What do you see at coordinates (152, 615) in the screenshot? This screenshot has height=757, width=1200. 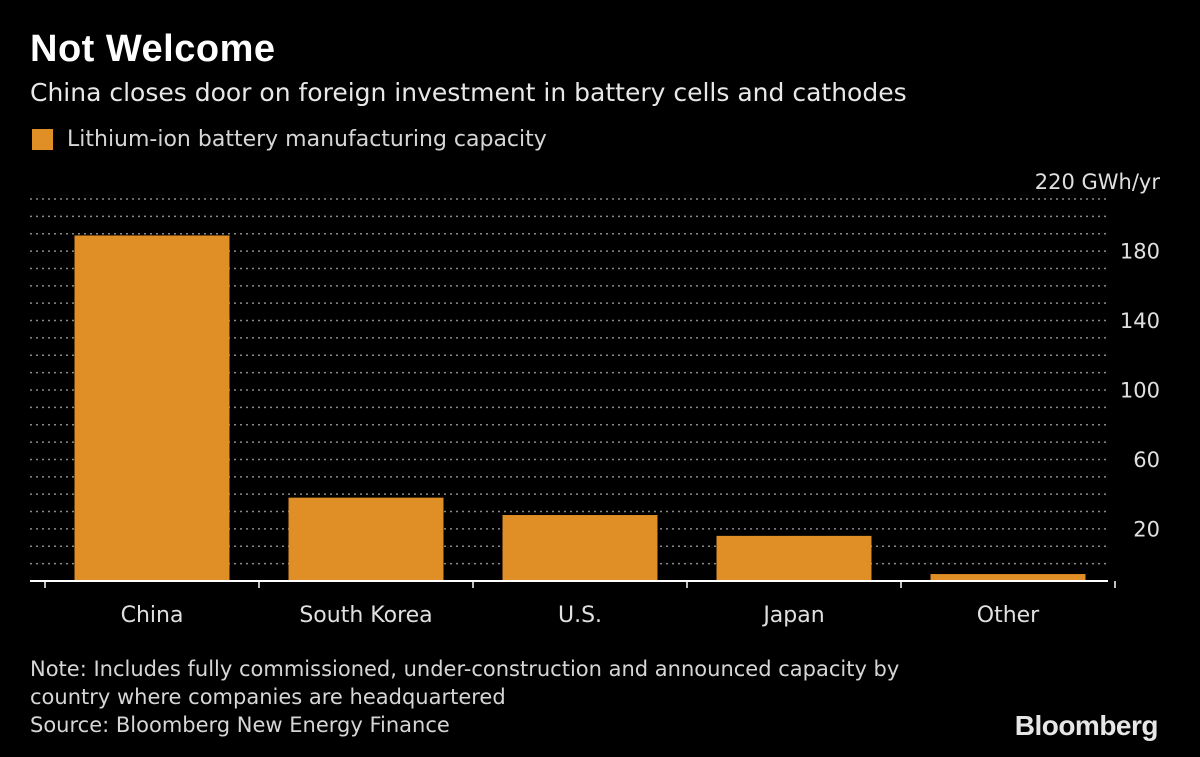 I see `x-tick-label: China` at bounding box center [152, 615].